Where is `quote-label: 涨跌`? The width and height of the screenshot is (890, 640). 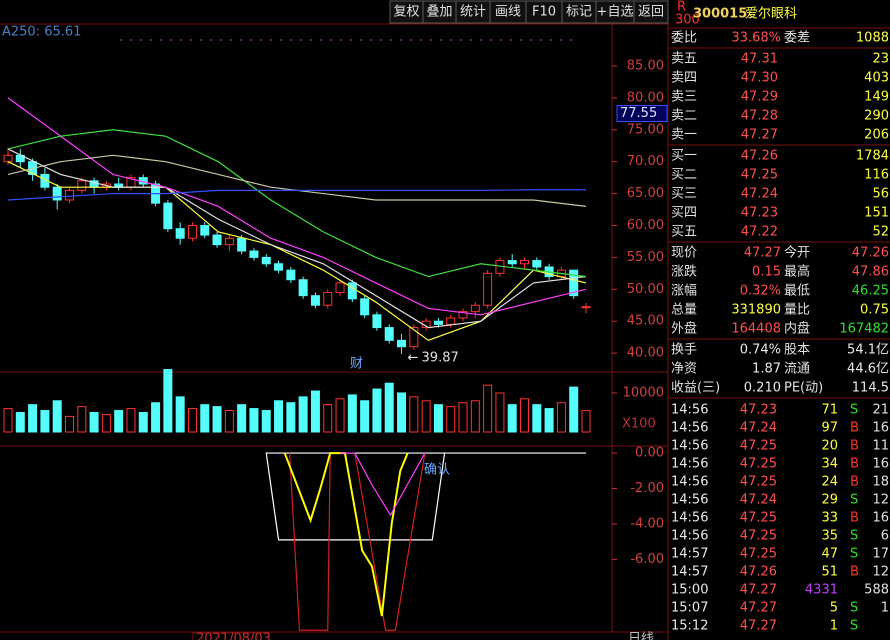 quote-label: 涨跌 is located at coordinates (684, 272).